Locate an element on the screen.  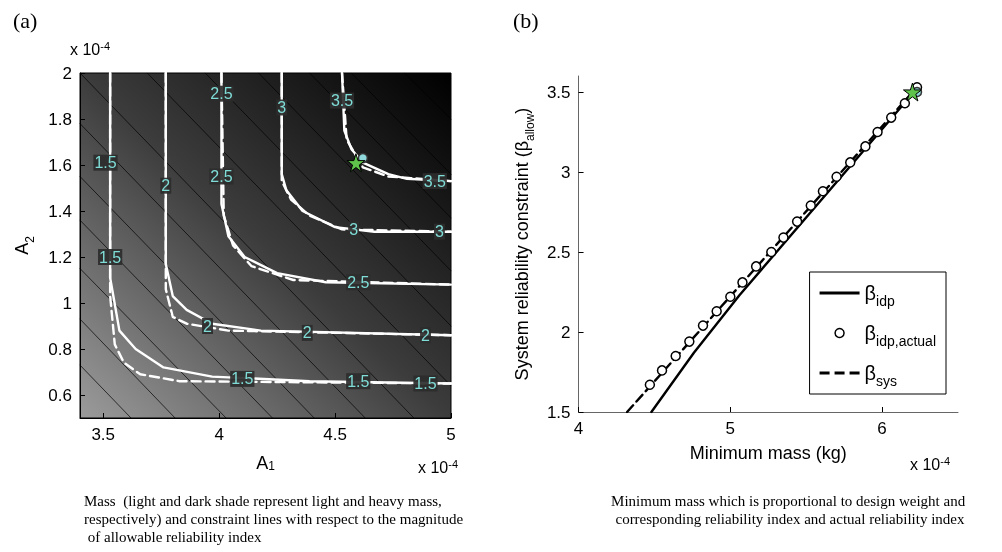
y-tick-label: 3 is located at coordinates (566, 172).